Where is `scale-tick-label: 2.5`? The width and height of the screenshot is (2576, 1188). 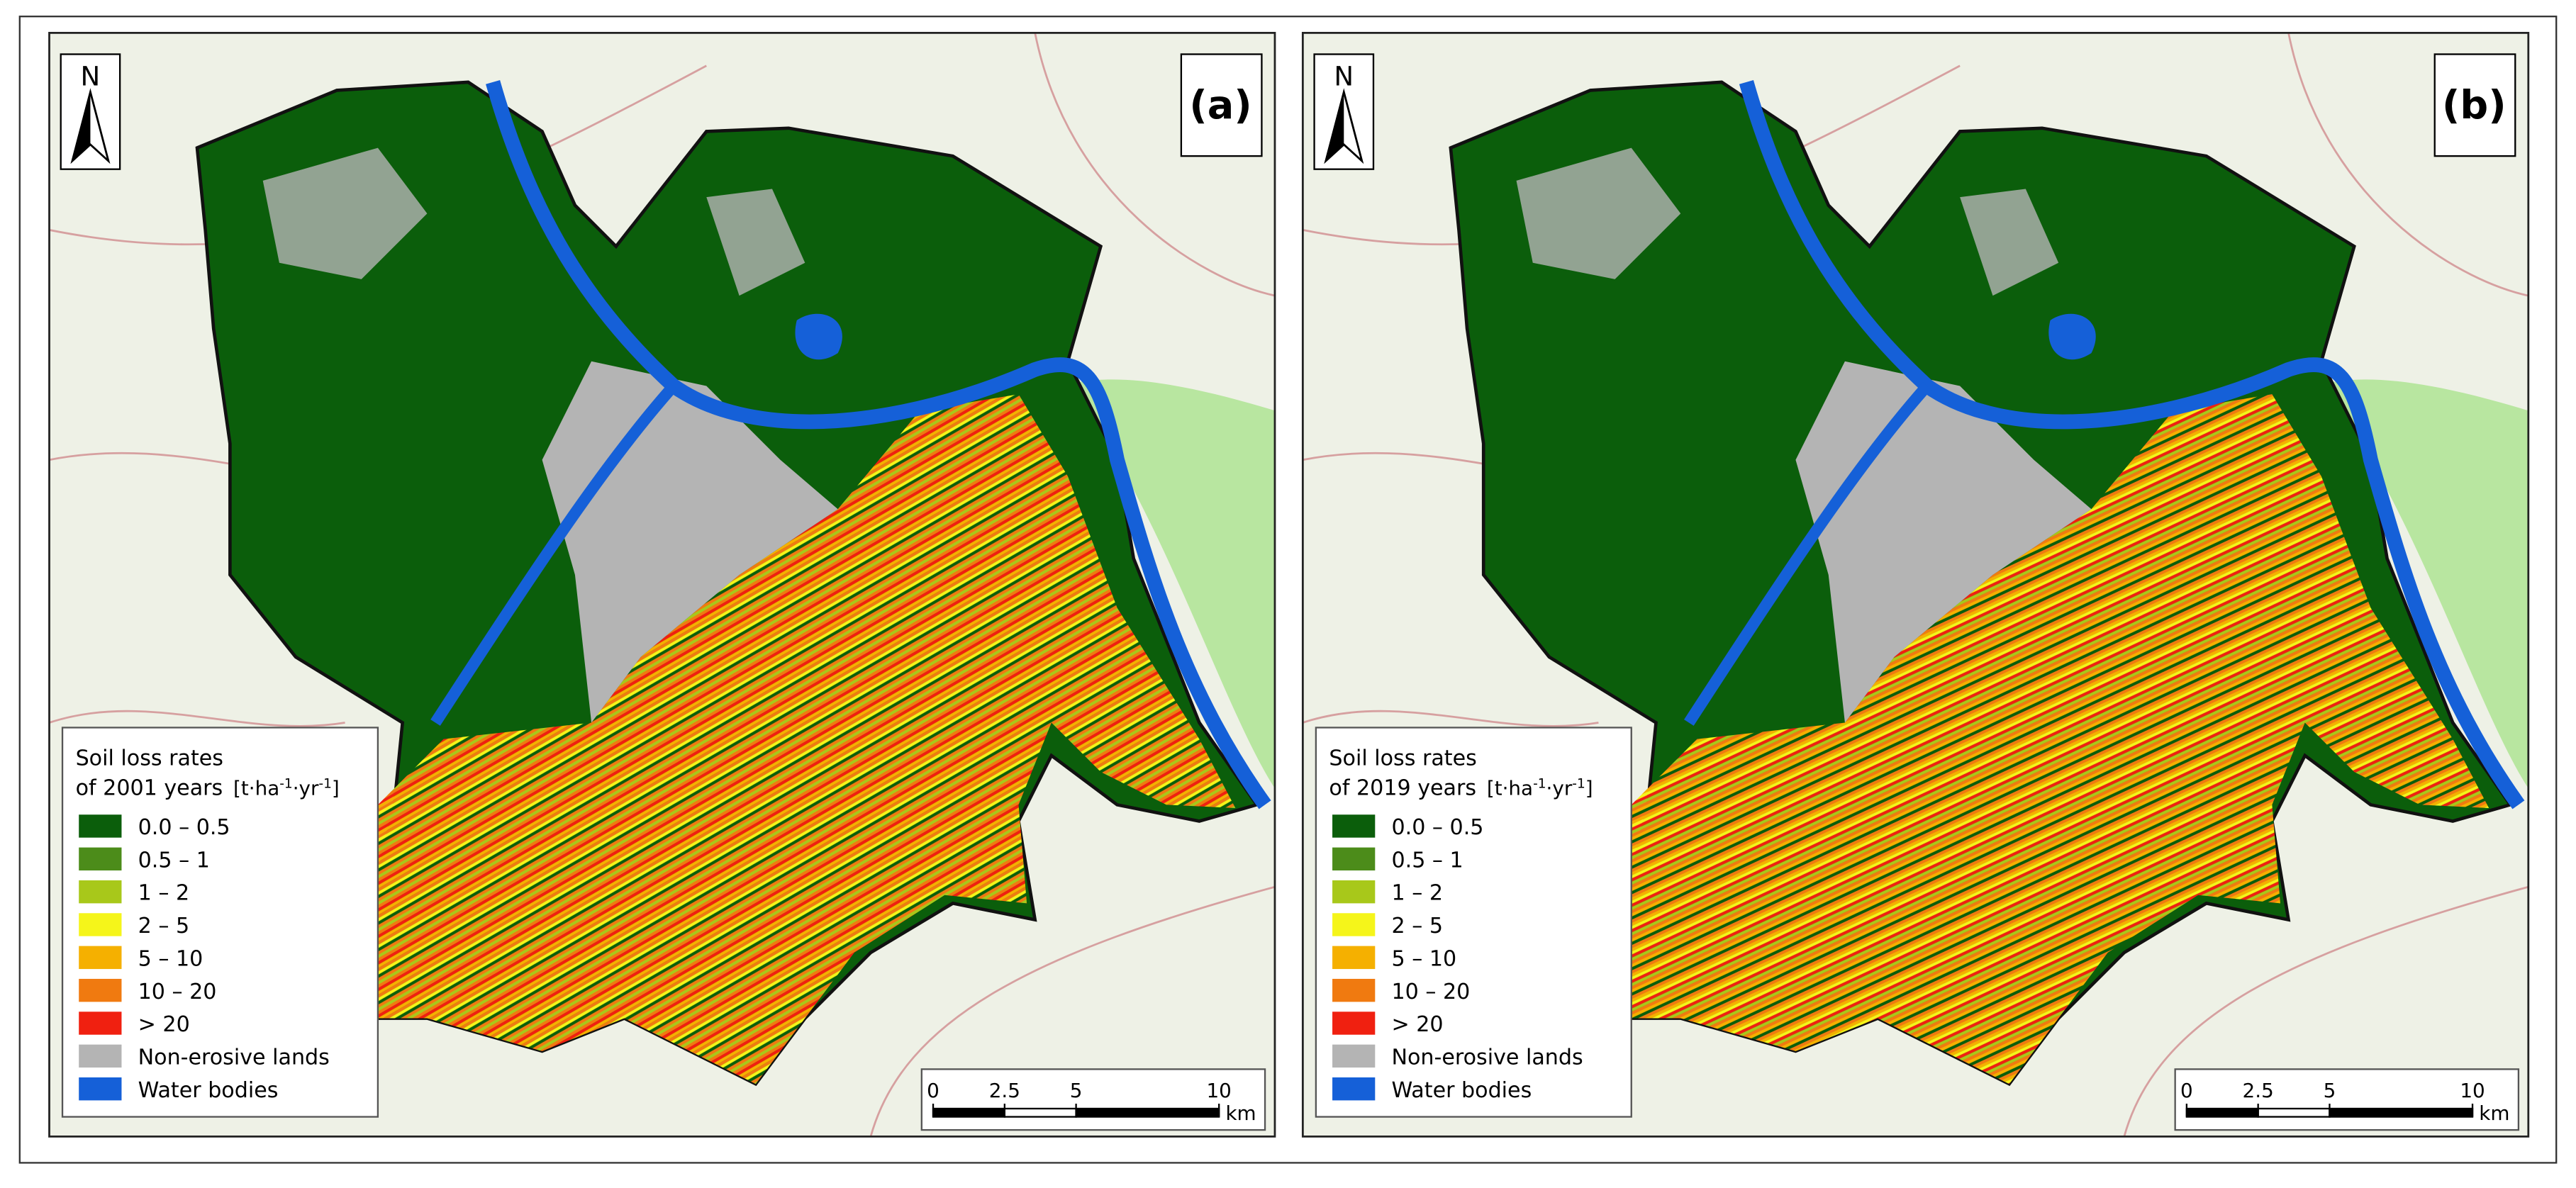
scale-tick-label: 2.5 is located at coordinates (1004, 1090).